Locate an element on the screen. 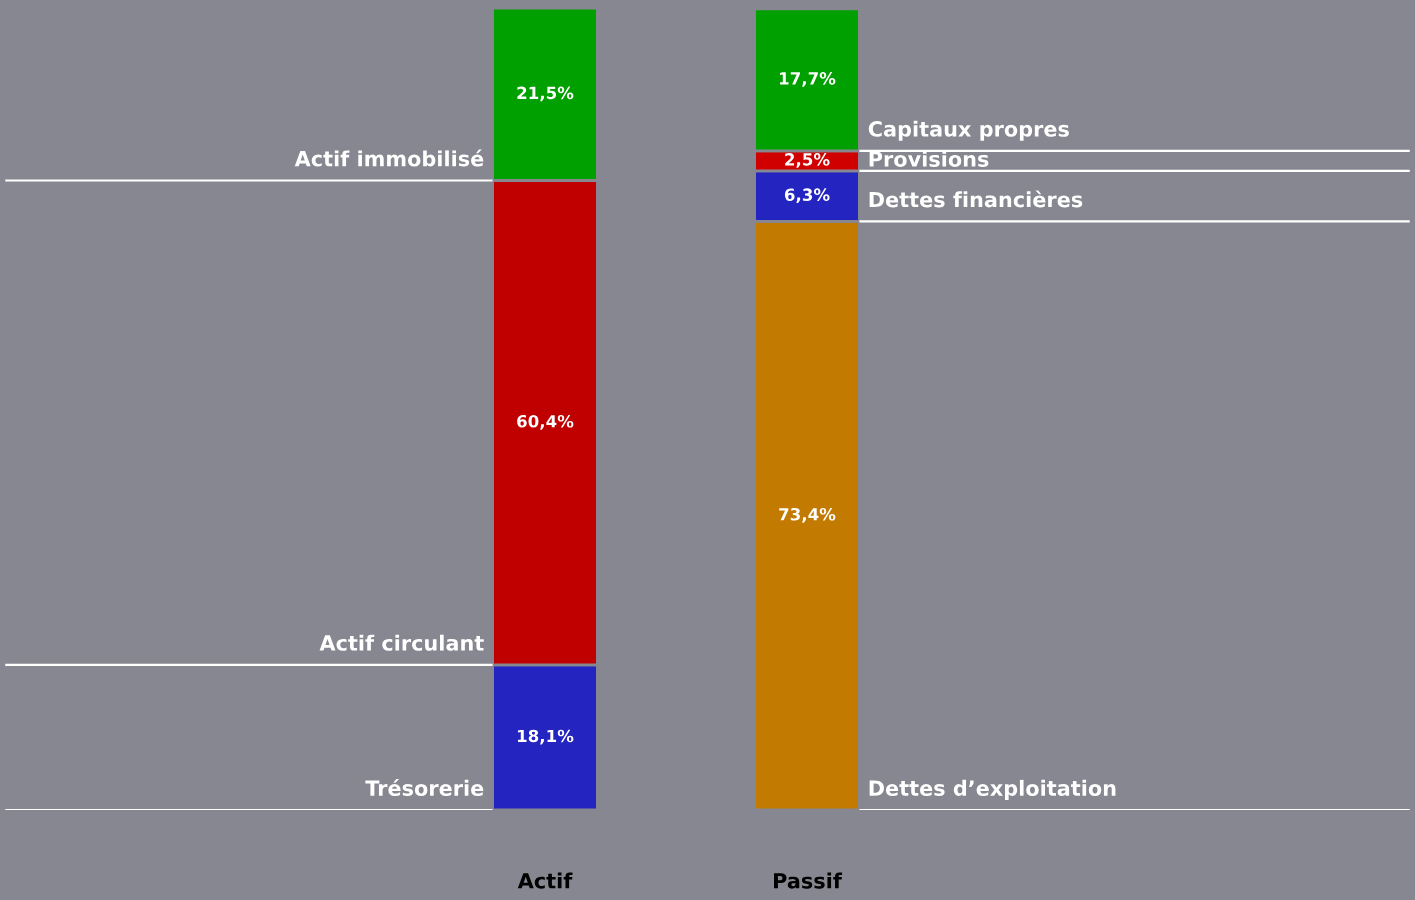 The width and height of the screenshot is (1415, 900). x-tick-label: Passif is located at coordinates (808, 880).